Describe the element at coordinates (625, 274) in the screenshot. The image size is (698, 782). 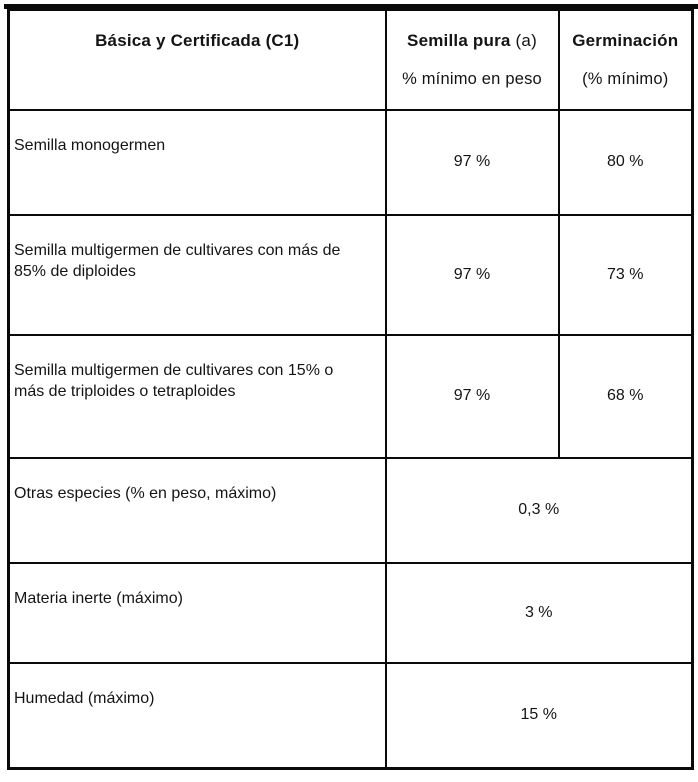
I see `germinacion-value-cell: 73 %` at that location.